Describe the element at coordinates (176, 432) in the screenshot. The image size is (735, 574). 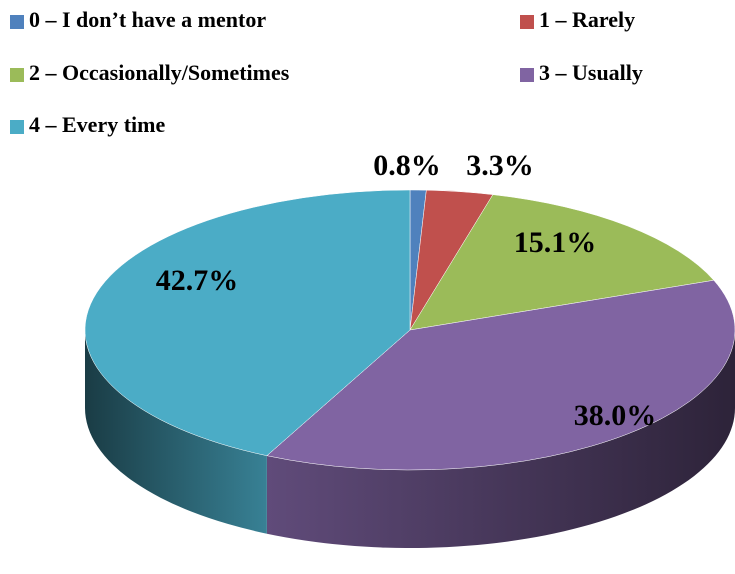
I see `slice-side` at that location.